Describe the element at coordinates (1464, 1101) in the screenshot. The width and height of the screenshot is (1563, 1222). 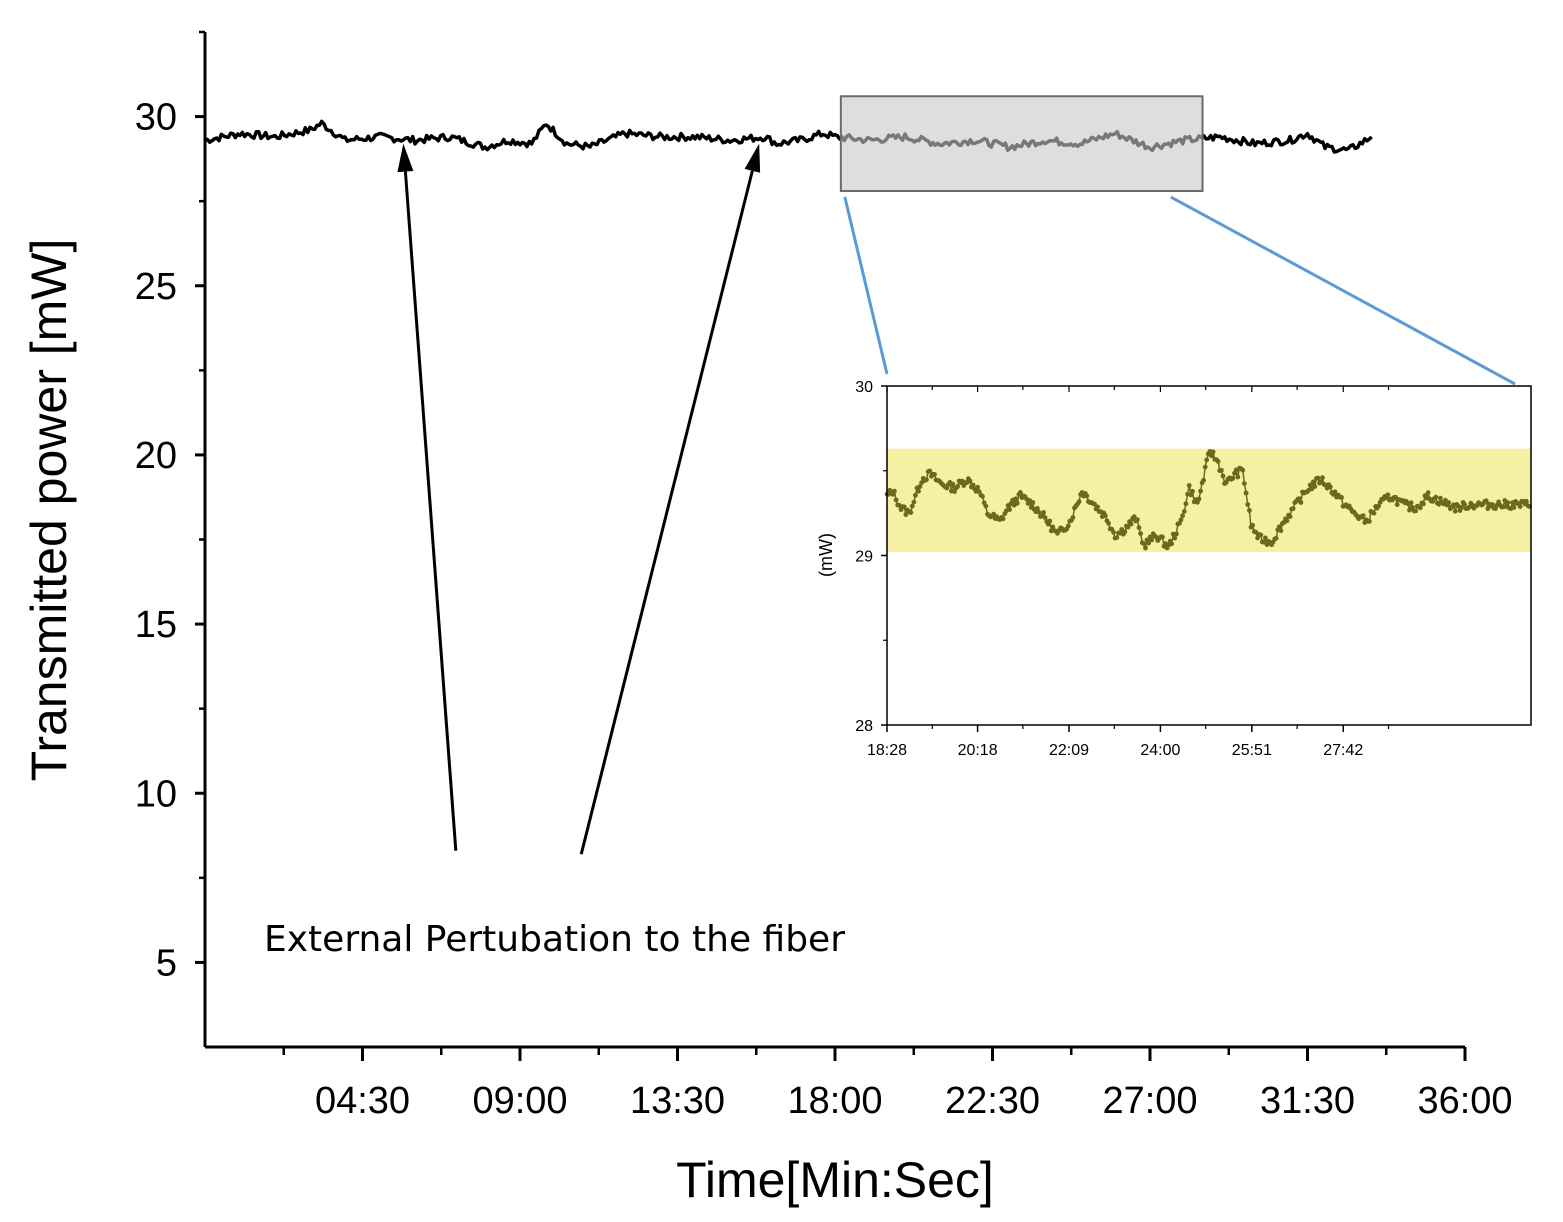
I see `main-x-tick-label: 36:00` at that location.